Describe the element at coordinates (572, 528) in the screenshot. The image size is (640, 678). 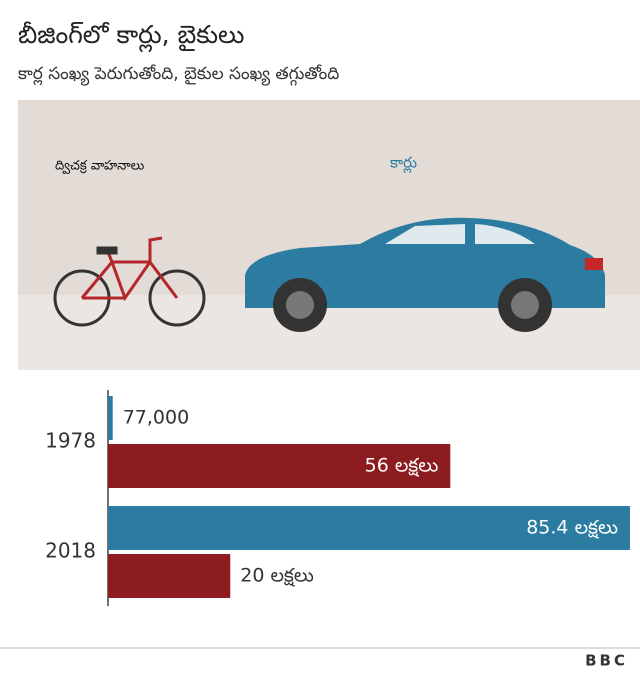
I see `value-label: 85.4 లక్షలు` at that location.